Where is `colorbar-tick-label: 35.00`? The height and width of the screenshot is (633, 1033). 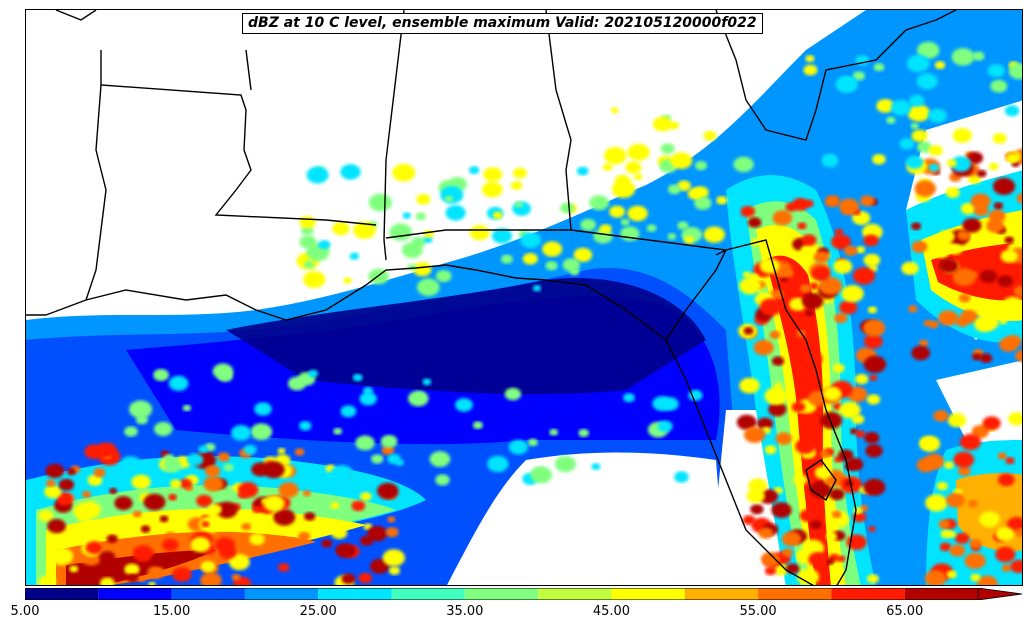
colorbar-tick-label: 35.00 is located at coordinates (465, 611).